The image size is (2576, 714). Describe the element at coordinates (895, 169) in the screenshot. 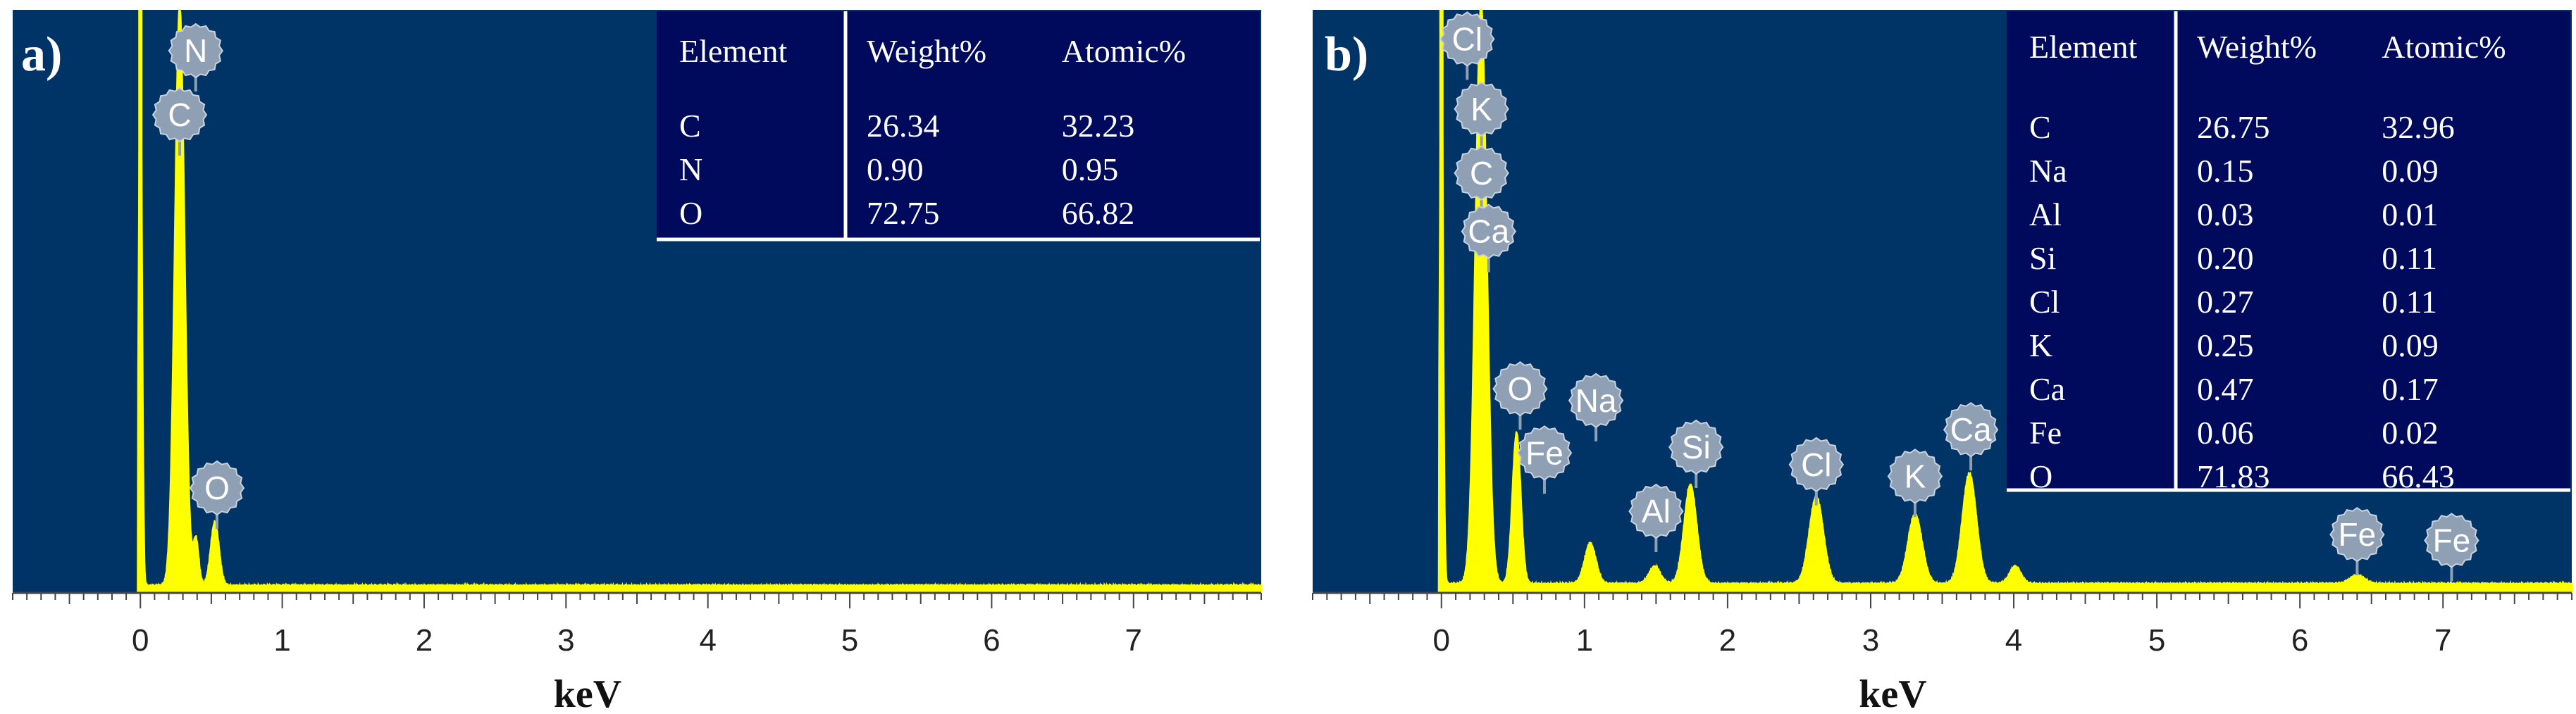

I see `table-cell: 0.90` at that location.